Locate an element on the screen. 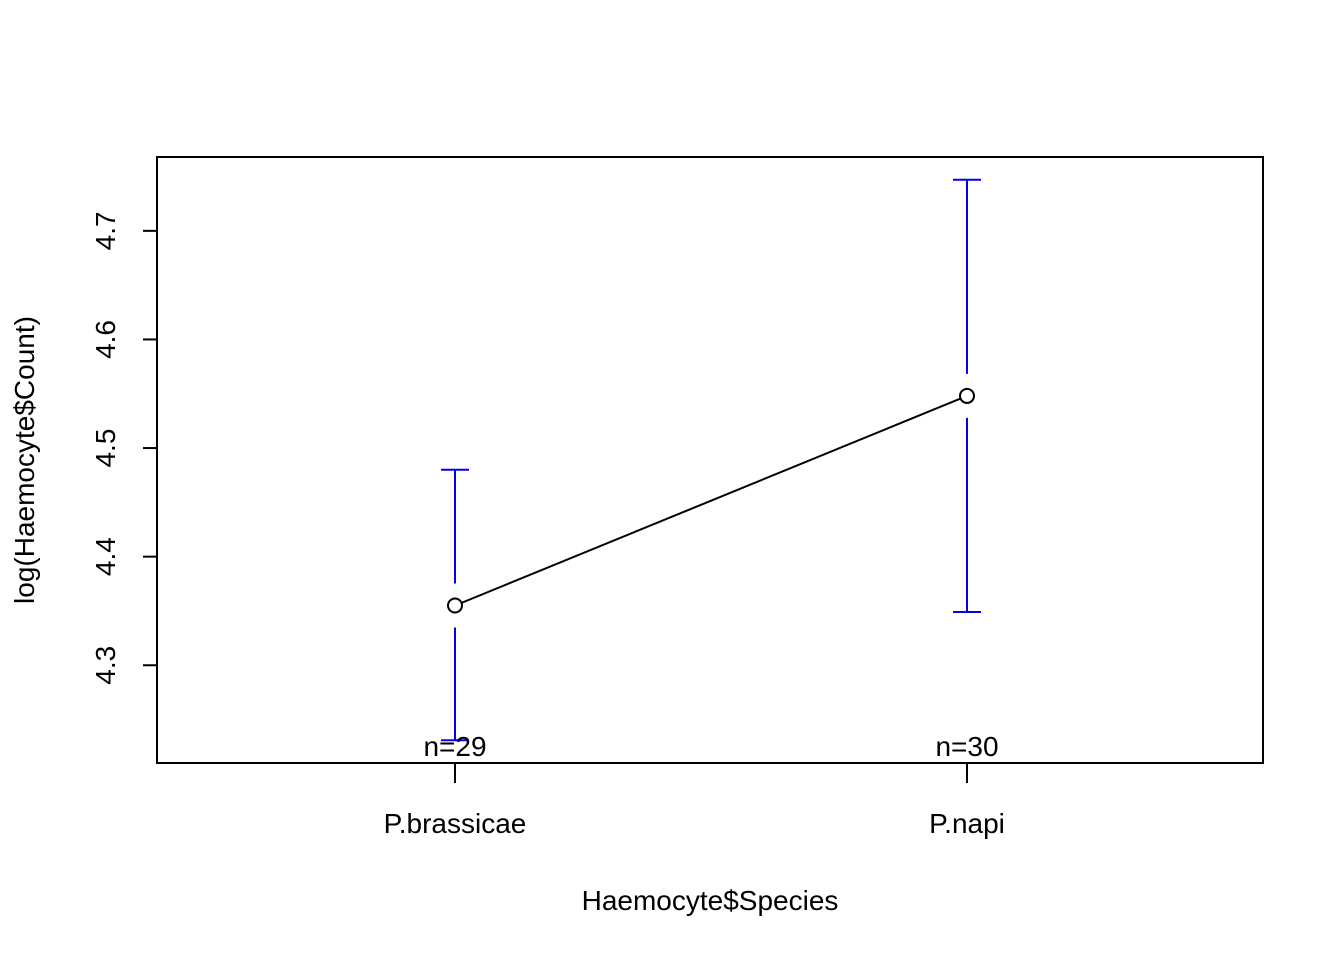 The width and height of the screenshot is (1344, 960). y-tick-label: 4.6 is located at coordinates (105, 339).